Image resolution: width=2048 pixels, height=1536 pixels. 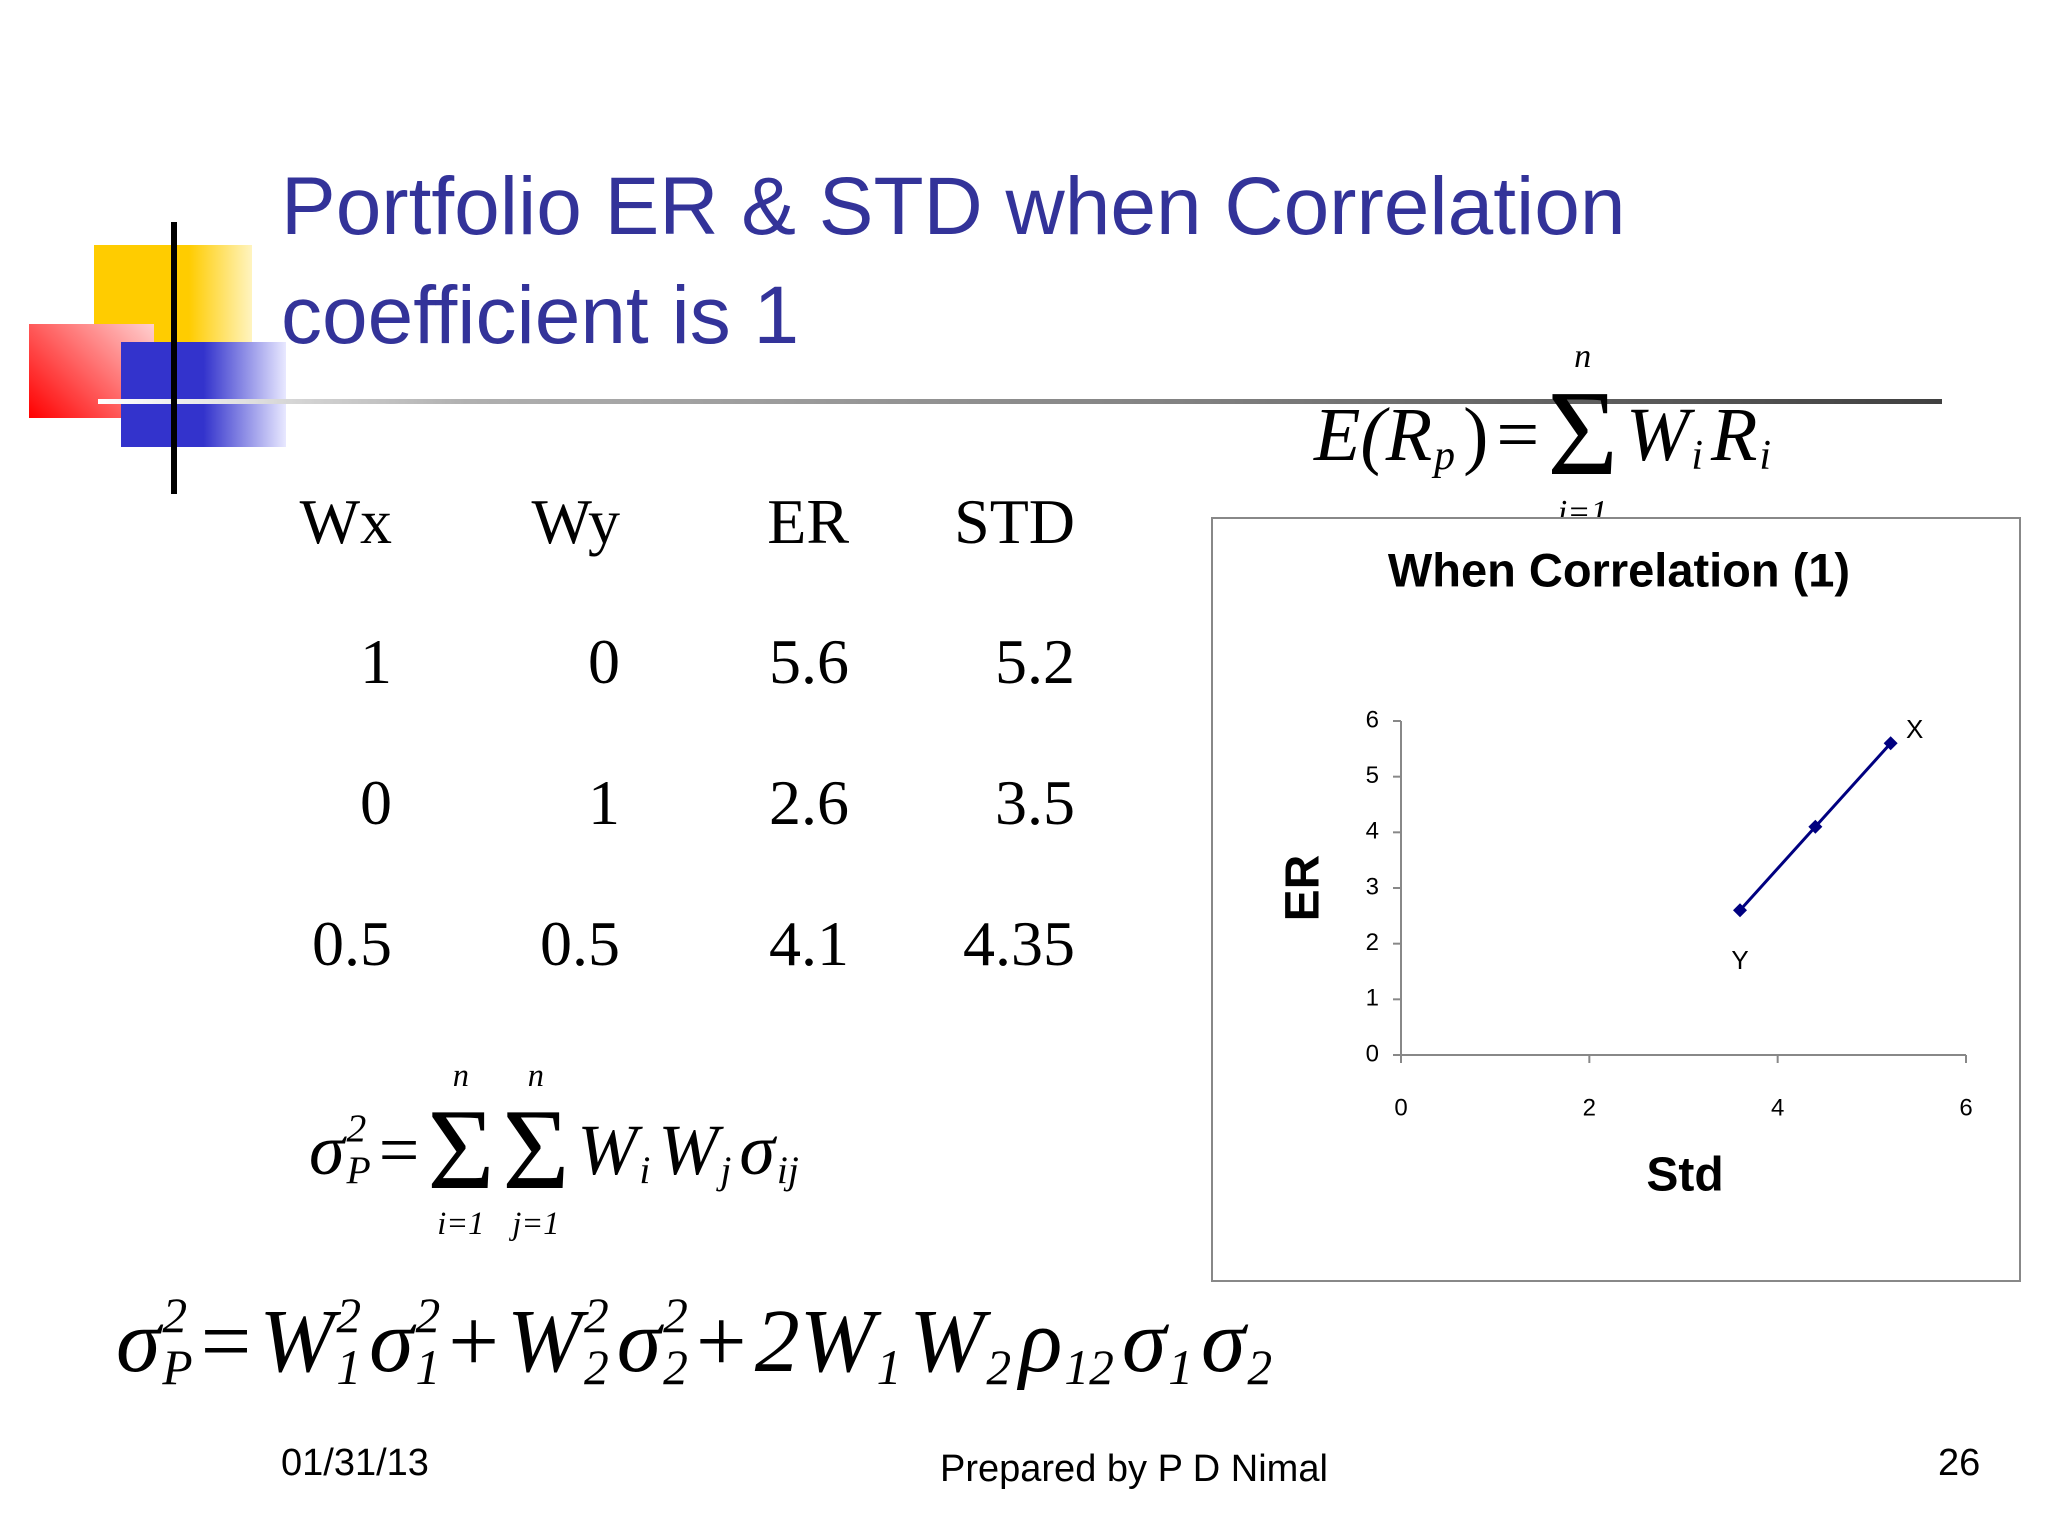 What do you see at coordinates (1372, 831) in the screenshot?
I see `y-tick-label: 4` at bounding box center [1372, 831].